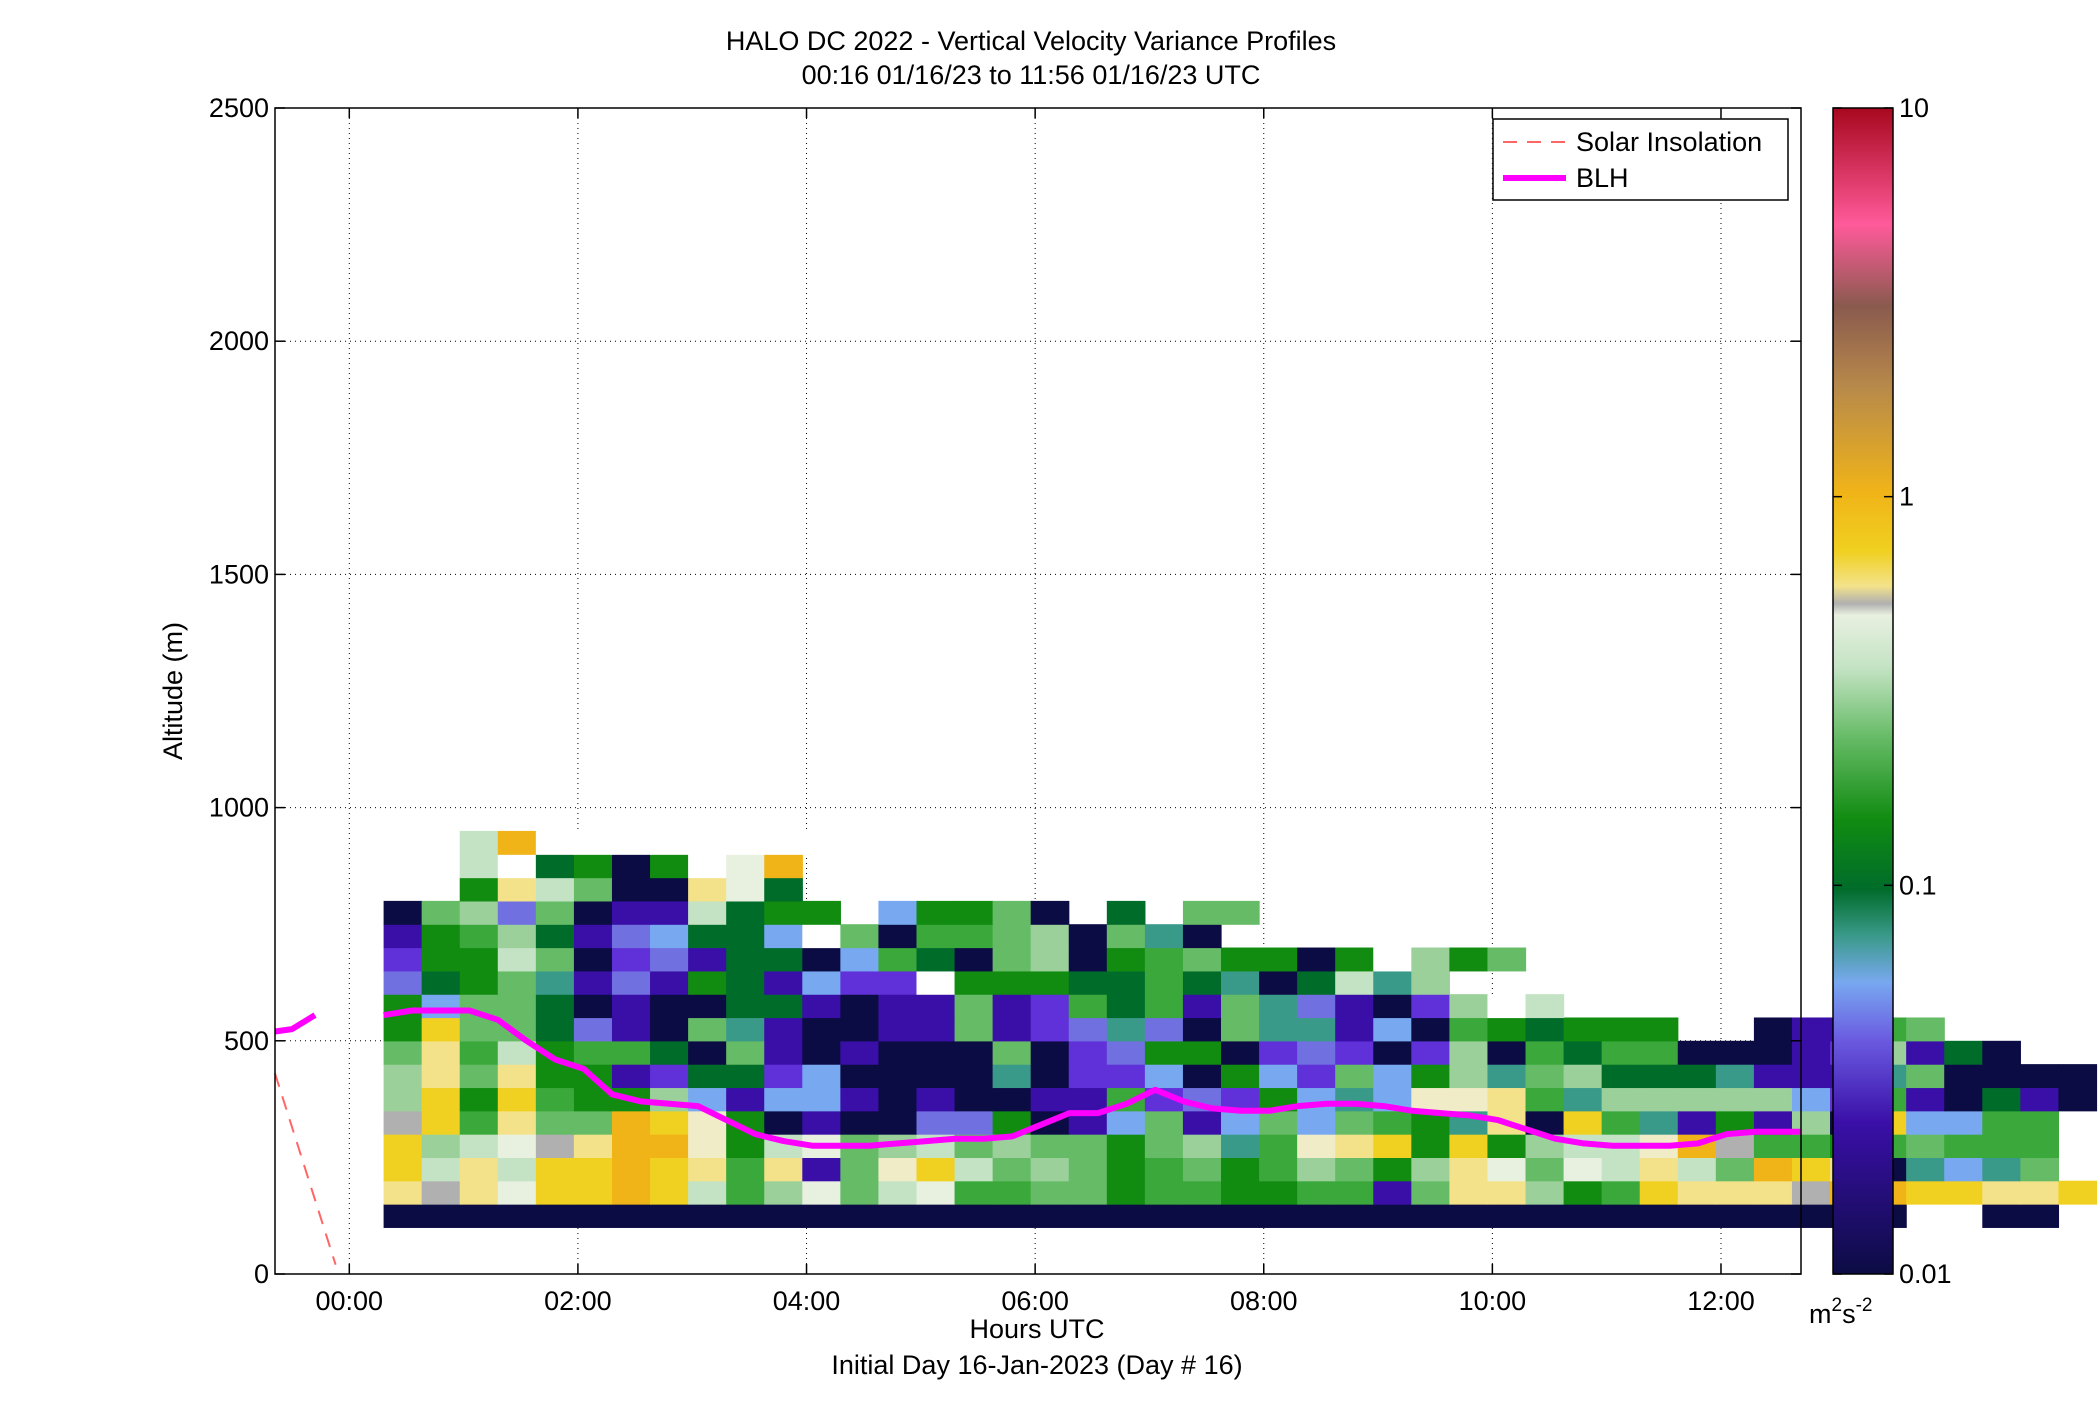  I want to click on colorbar-tick-label: 0.1, so click(1918, 885).